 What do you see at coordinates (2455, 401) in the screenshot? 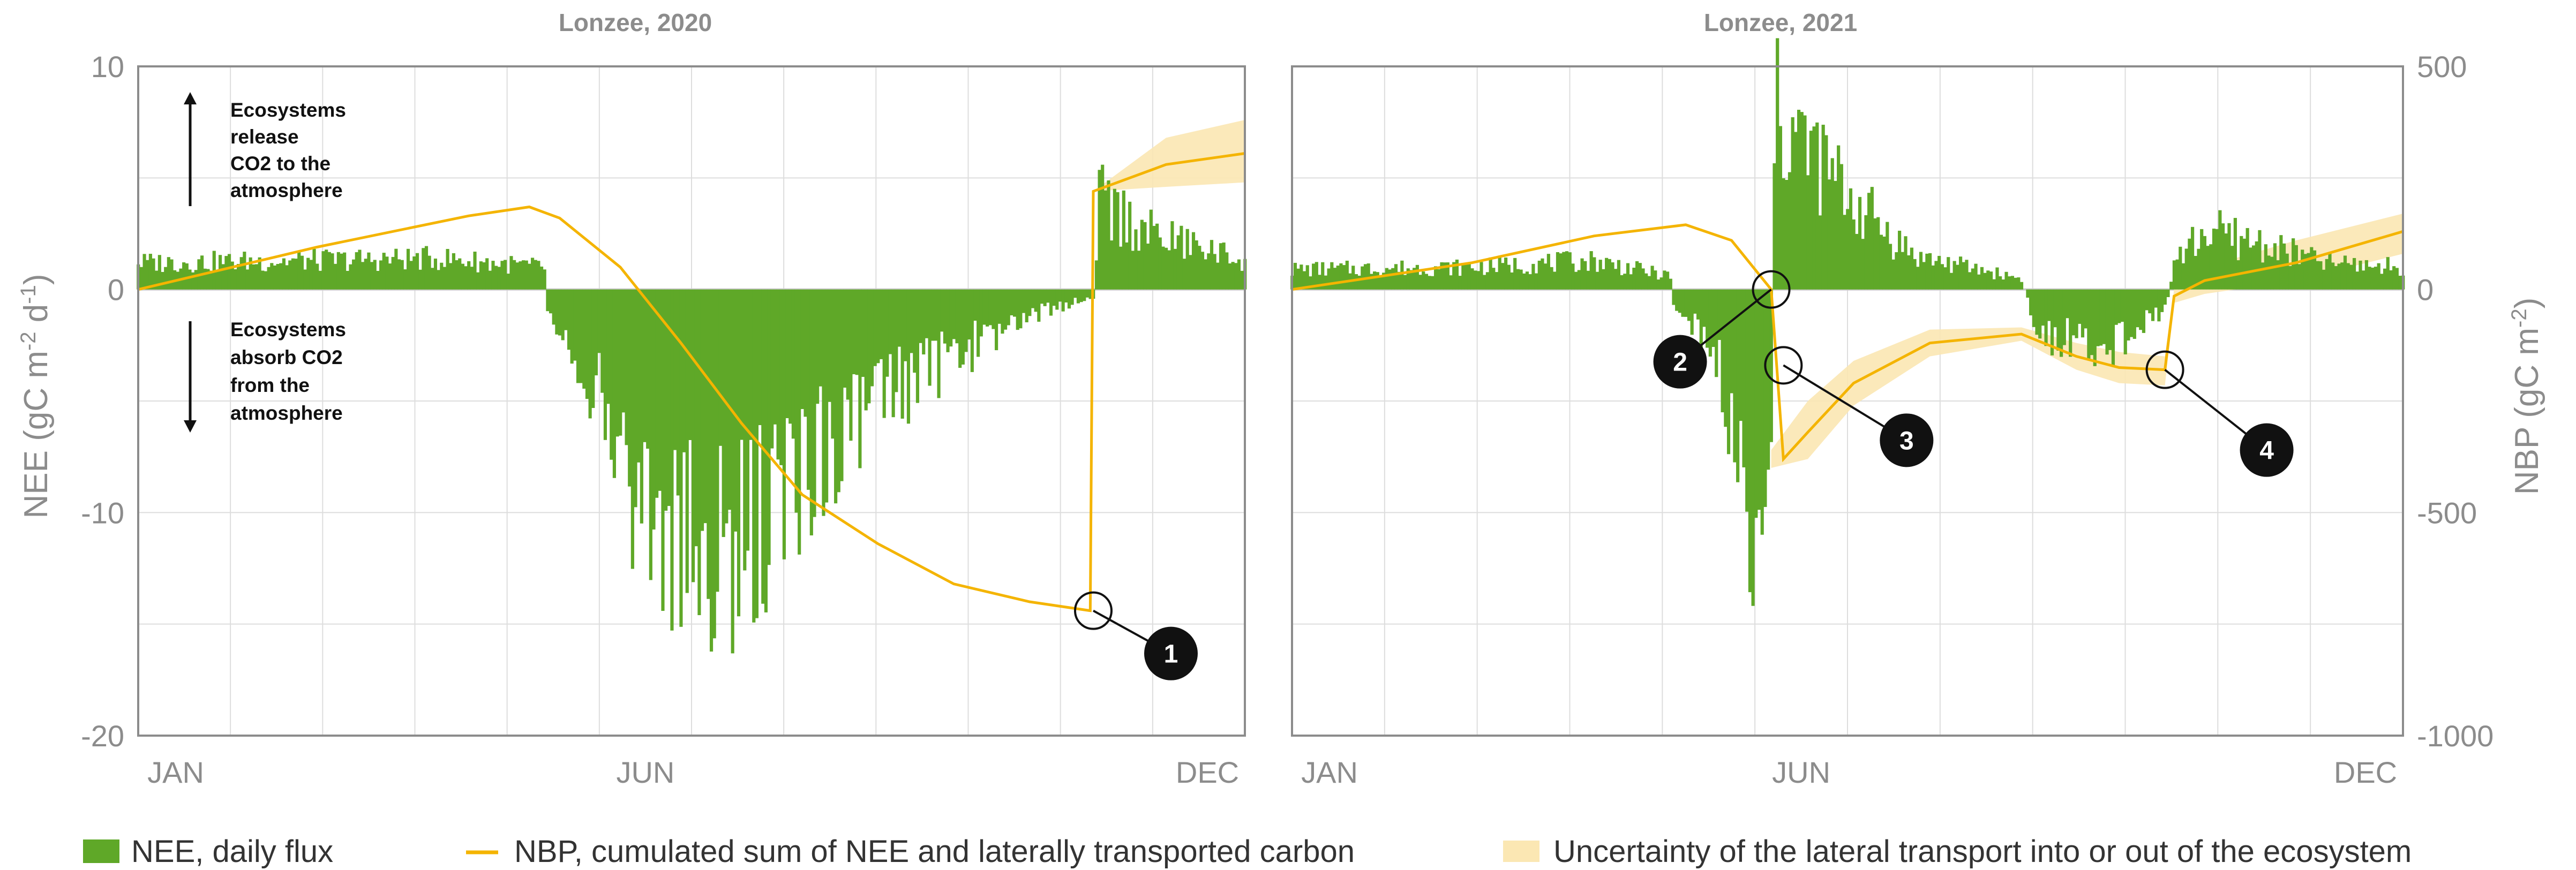
I see `y-ticks-right: 500 0 -500 -1000` at bounding box center [2455, 401].